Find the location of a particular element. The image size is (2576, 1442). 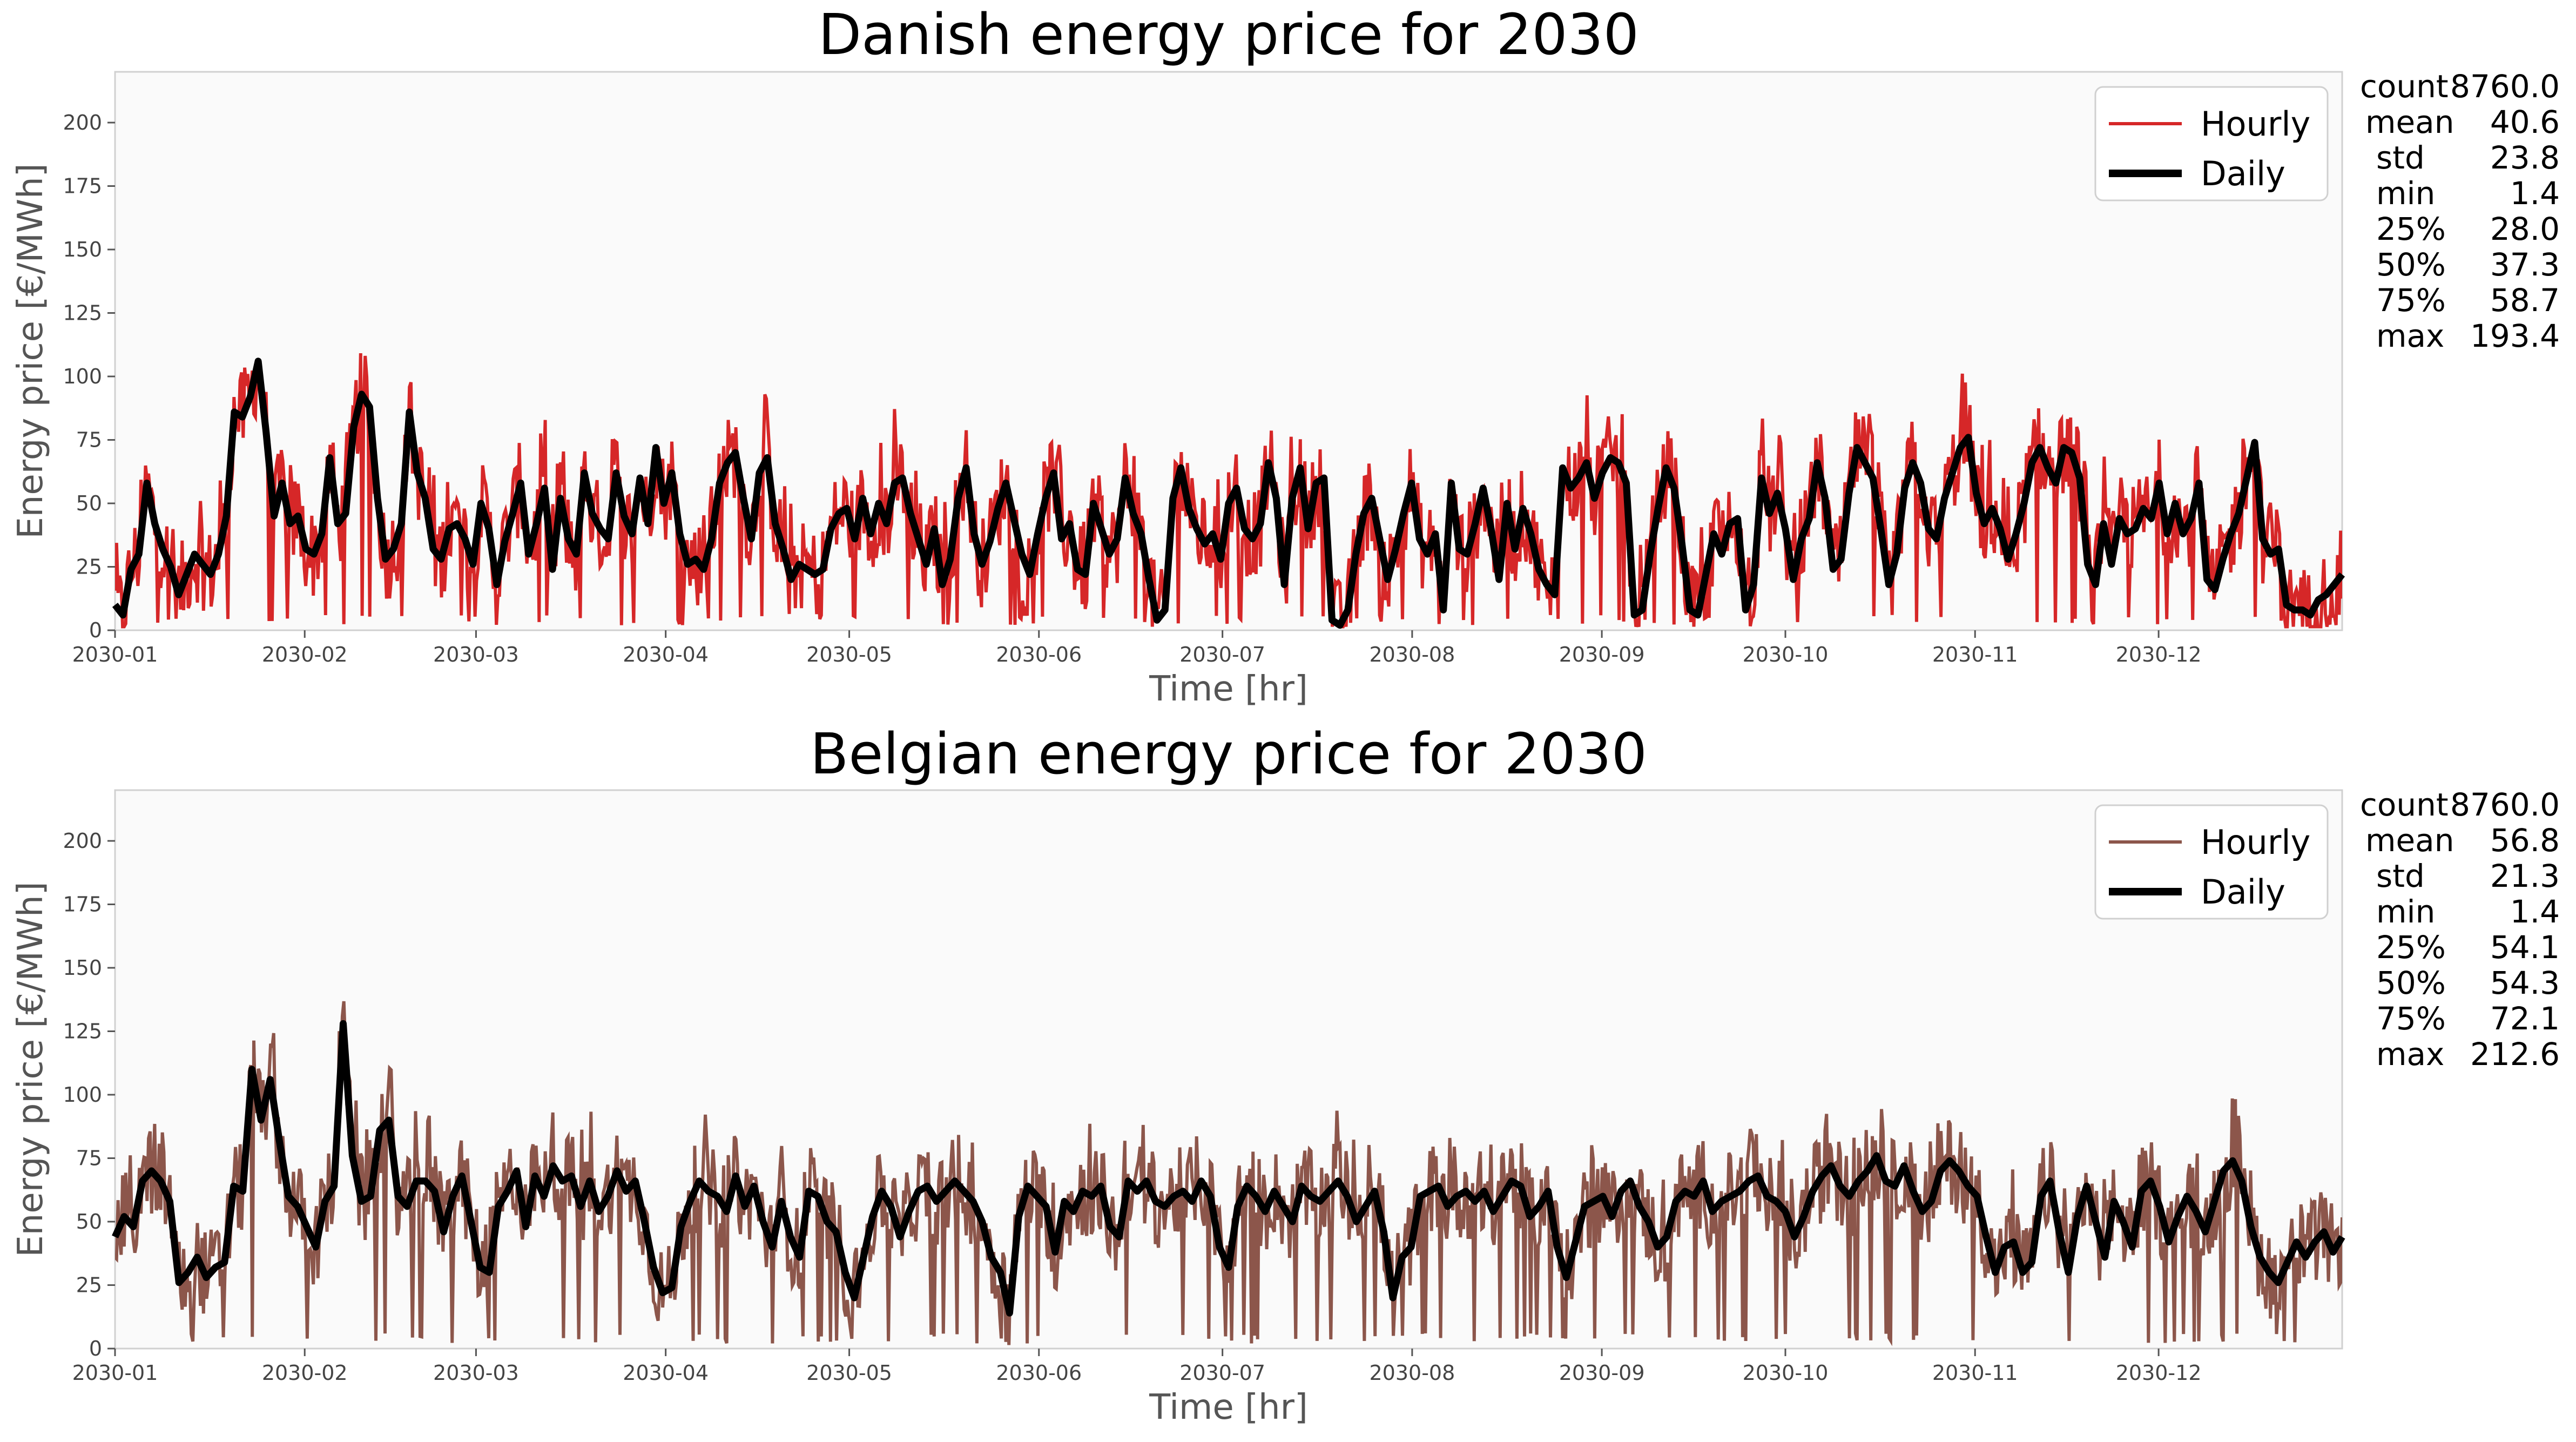

chart-title: Danish energy price for 2030 is located at coordinates (1228, 35).